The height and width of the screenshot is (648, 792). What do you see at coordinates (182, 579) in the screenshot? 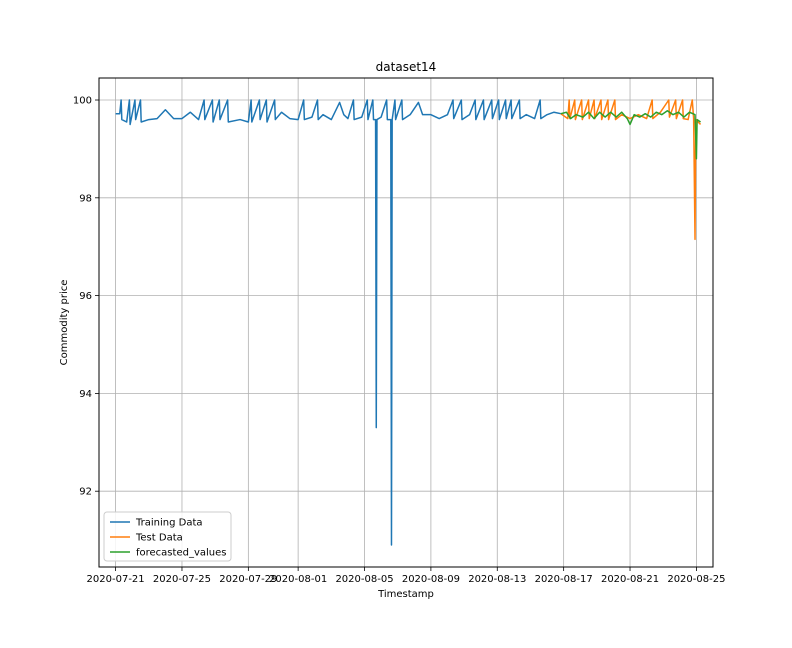
I see `x-tick-label: 2020-07-25` at bounding box center [182, 579].